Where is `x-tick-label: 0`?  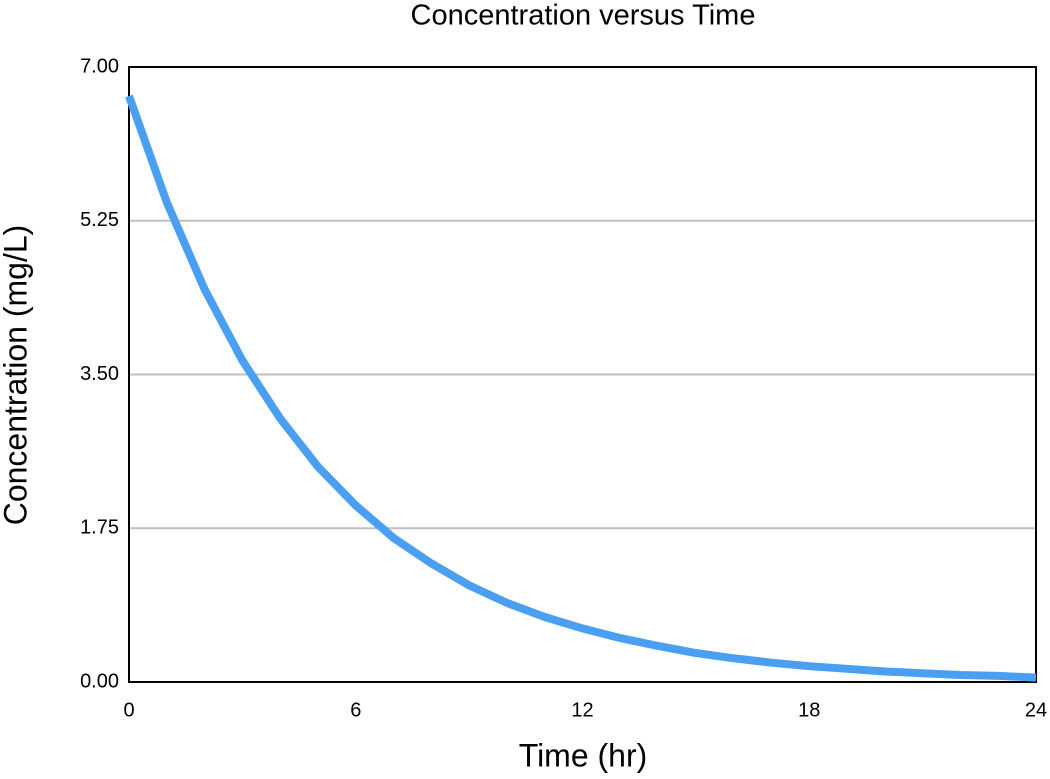 x-tick-label: 0 is located at coordinates (128, 710).